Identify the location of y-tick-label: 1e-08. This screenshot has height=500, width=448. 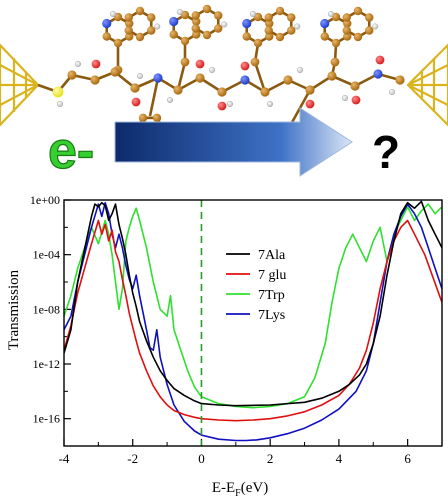
(46, 309).